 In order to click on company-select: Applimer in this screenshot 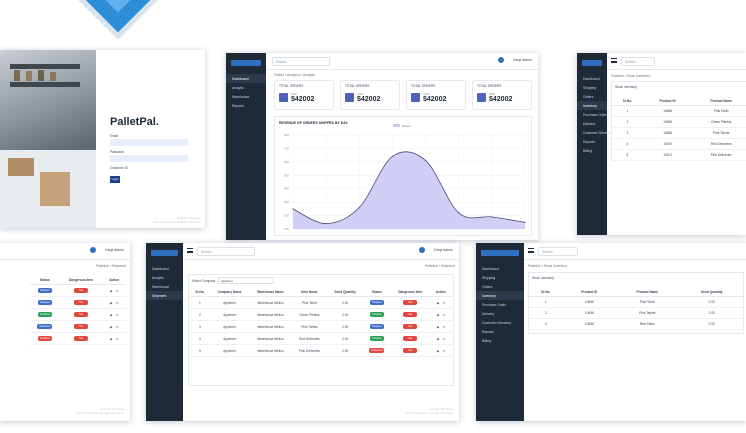, I will do `click(246, 280)`.